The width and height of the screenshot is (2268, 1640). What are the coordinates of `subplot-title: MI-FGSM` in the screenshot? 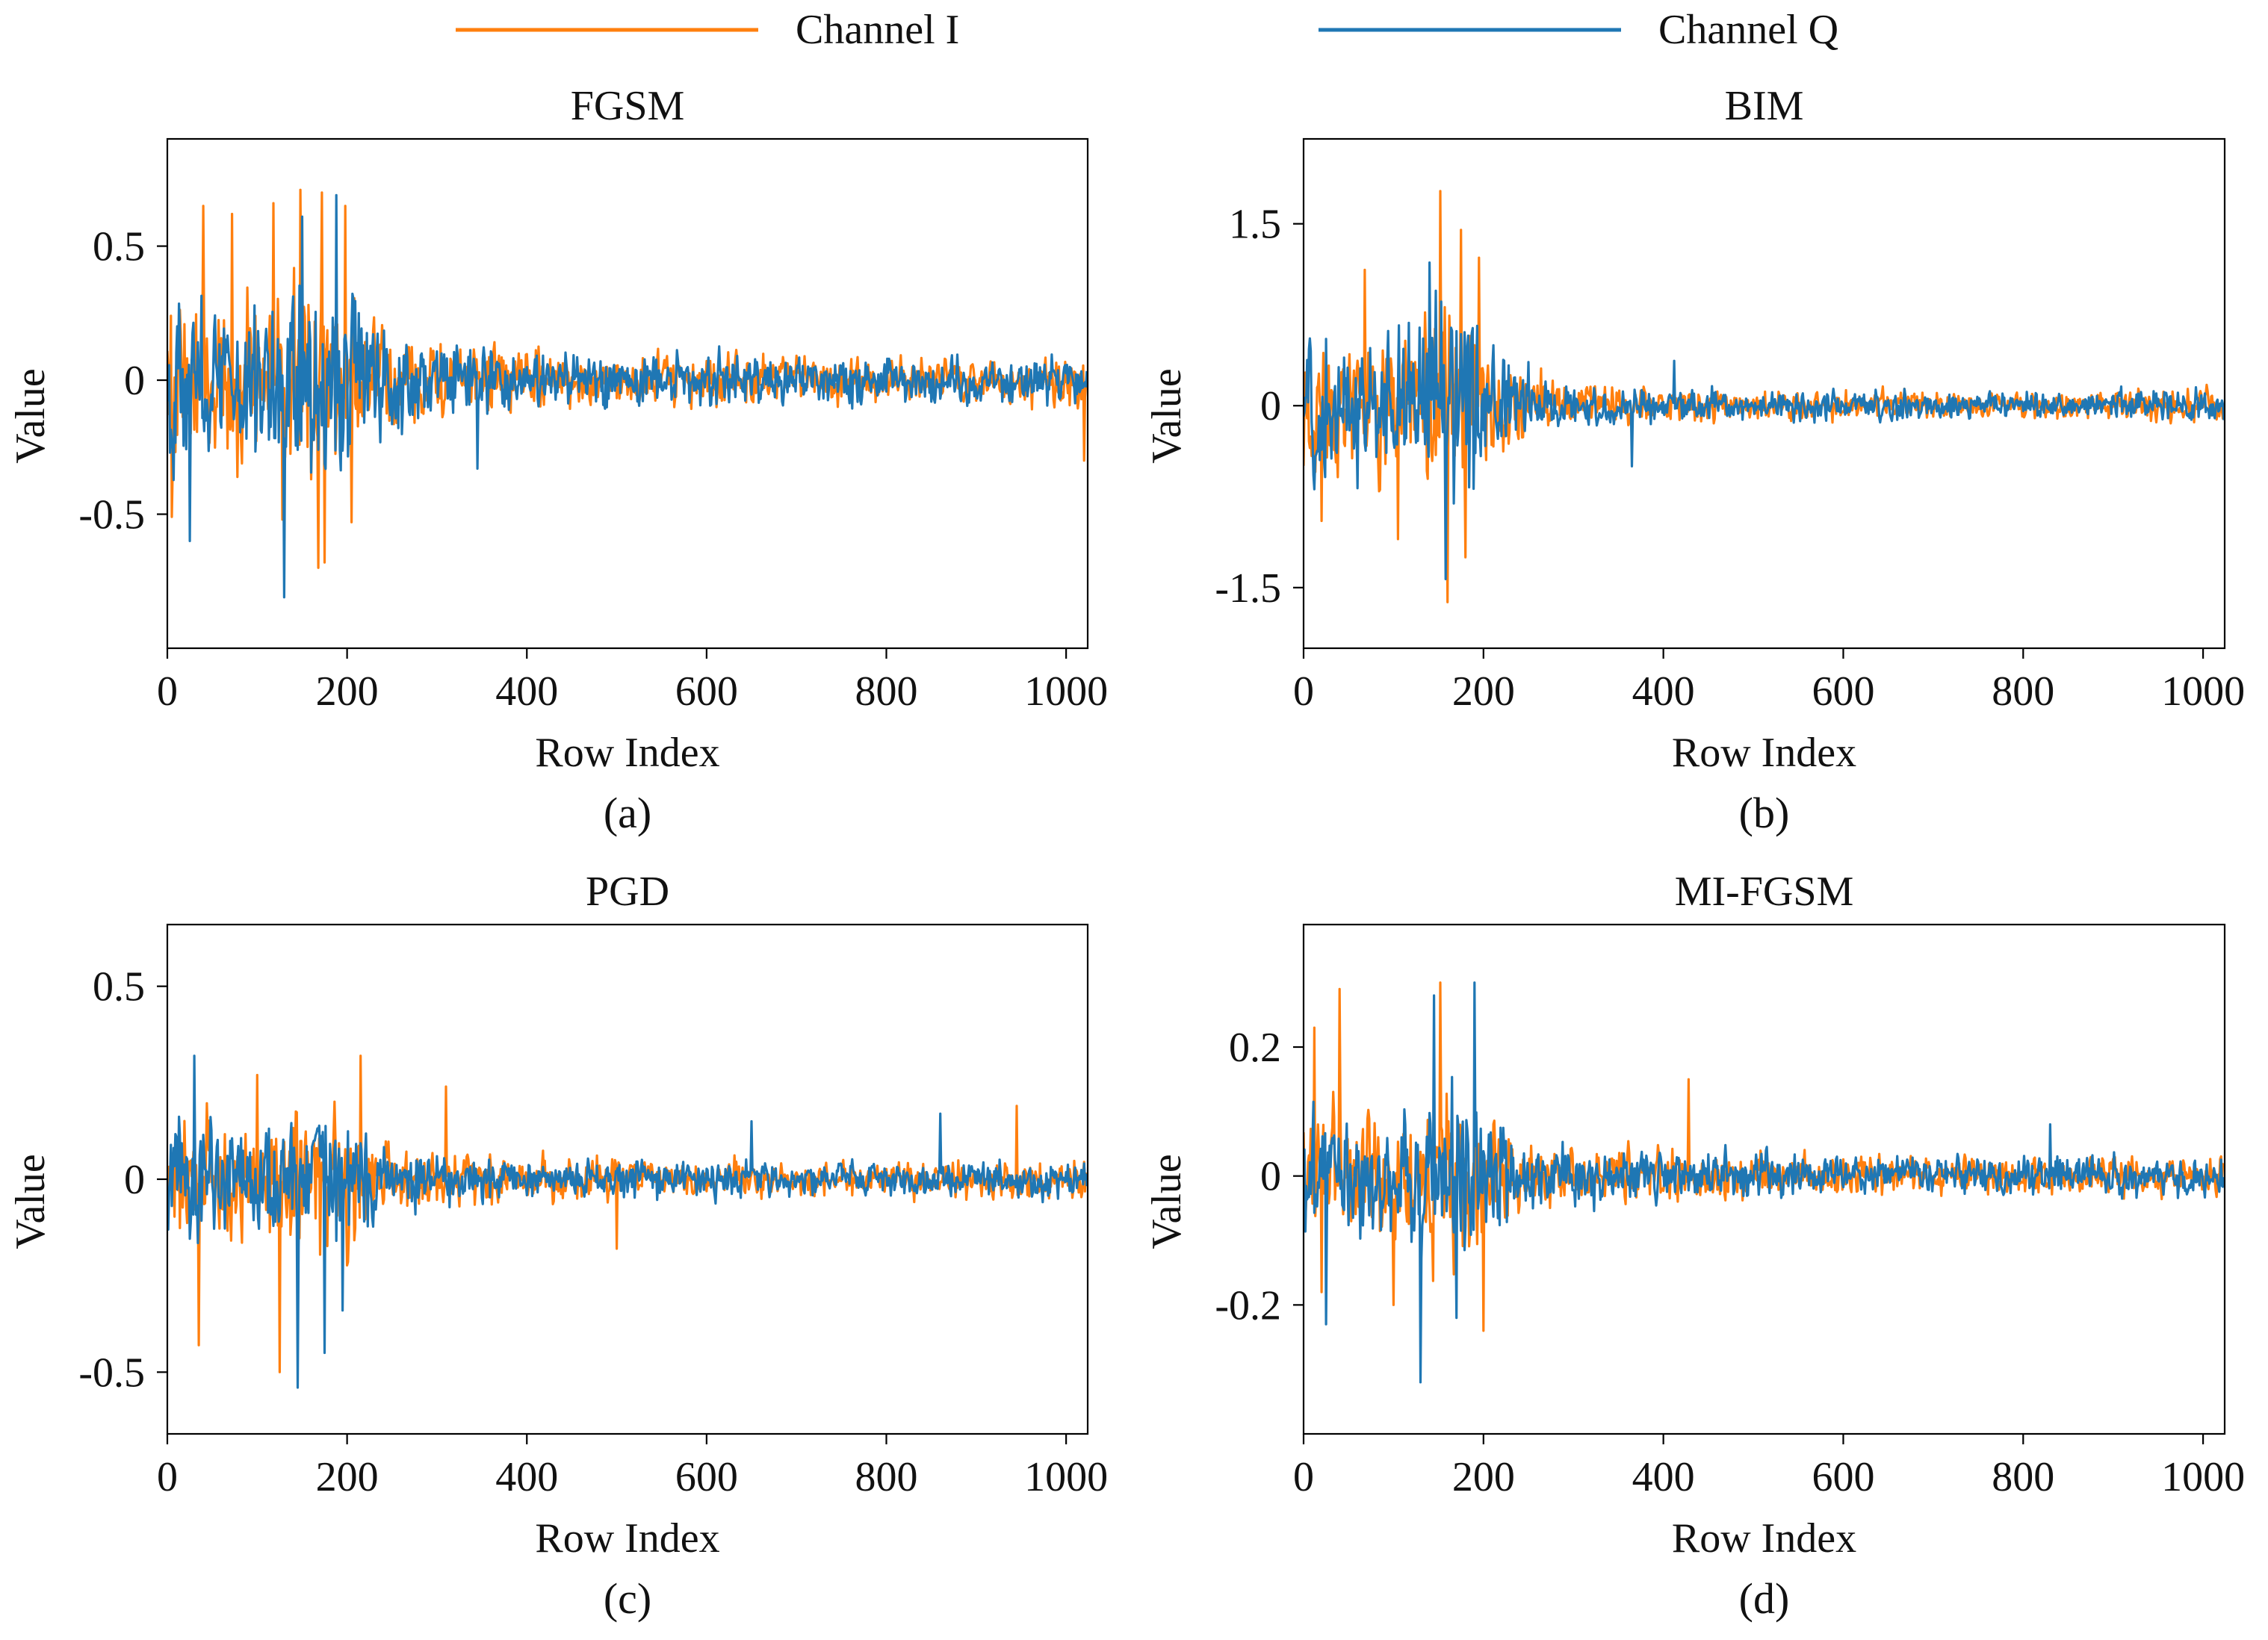 It's located at (1764, 892).